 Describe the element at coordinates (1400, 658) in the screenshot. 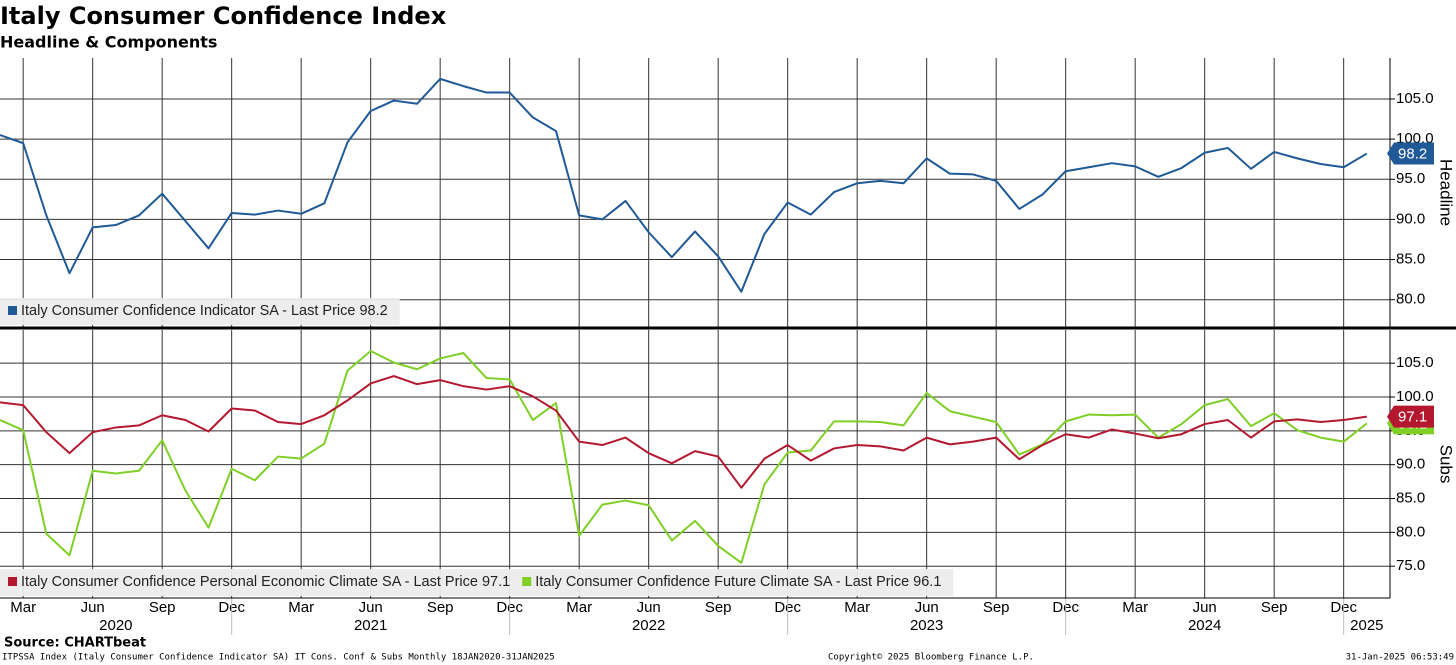

I see `timestamp: 31-Jan-2025 06:53:49` at that location.